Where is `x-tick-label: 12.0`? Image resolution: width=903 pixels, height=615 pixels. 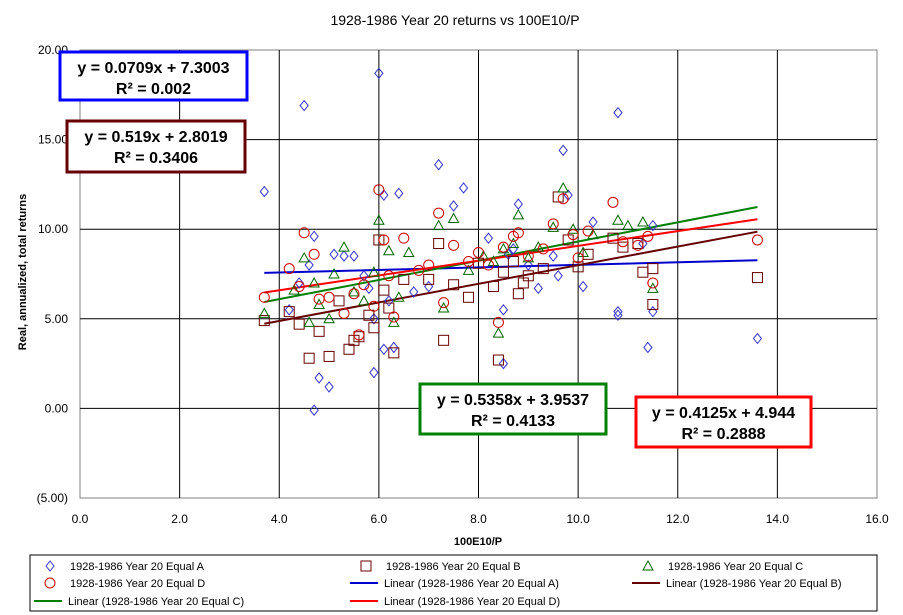
x-tick-label: 12.0 is located at coordinates (678, 519).